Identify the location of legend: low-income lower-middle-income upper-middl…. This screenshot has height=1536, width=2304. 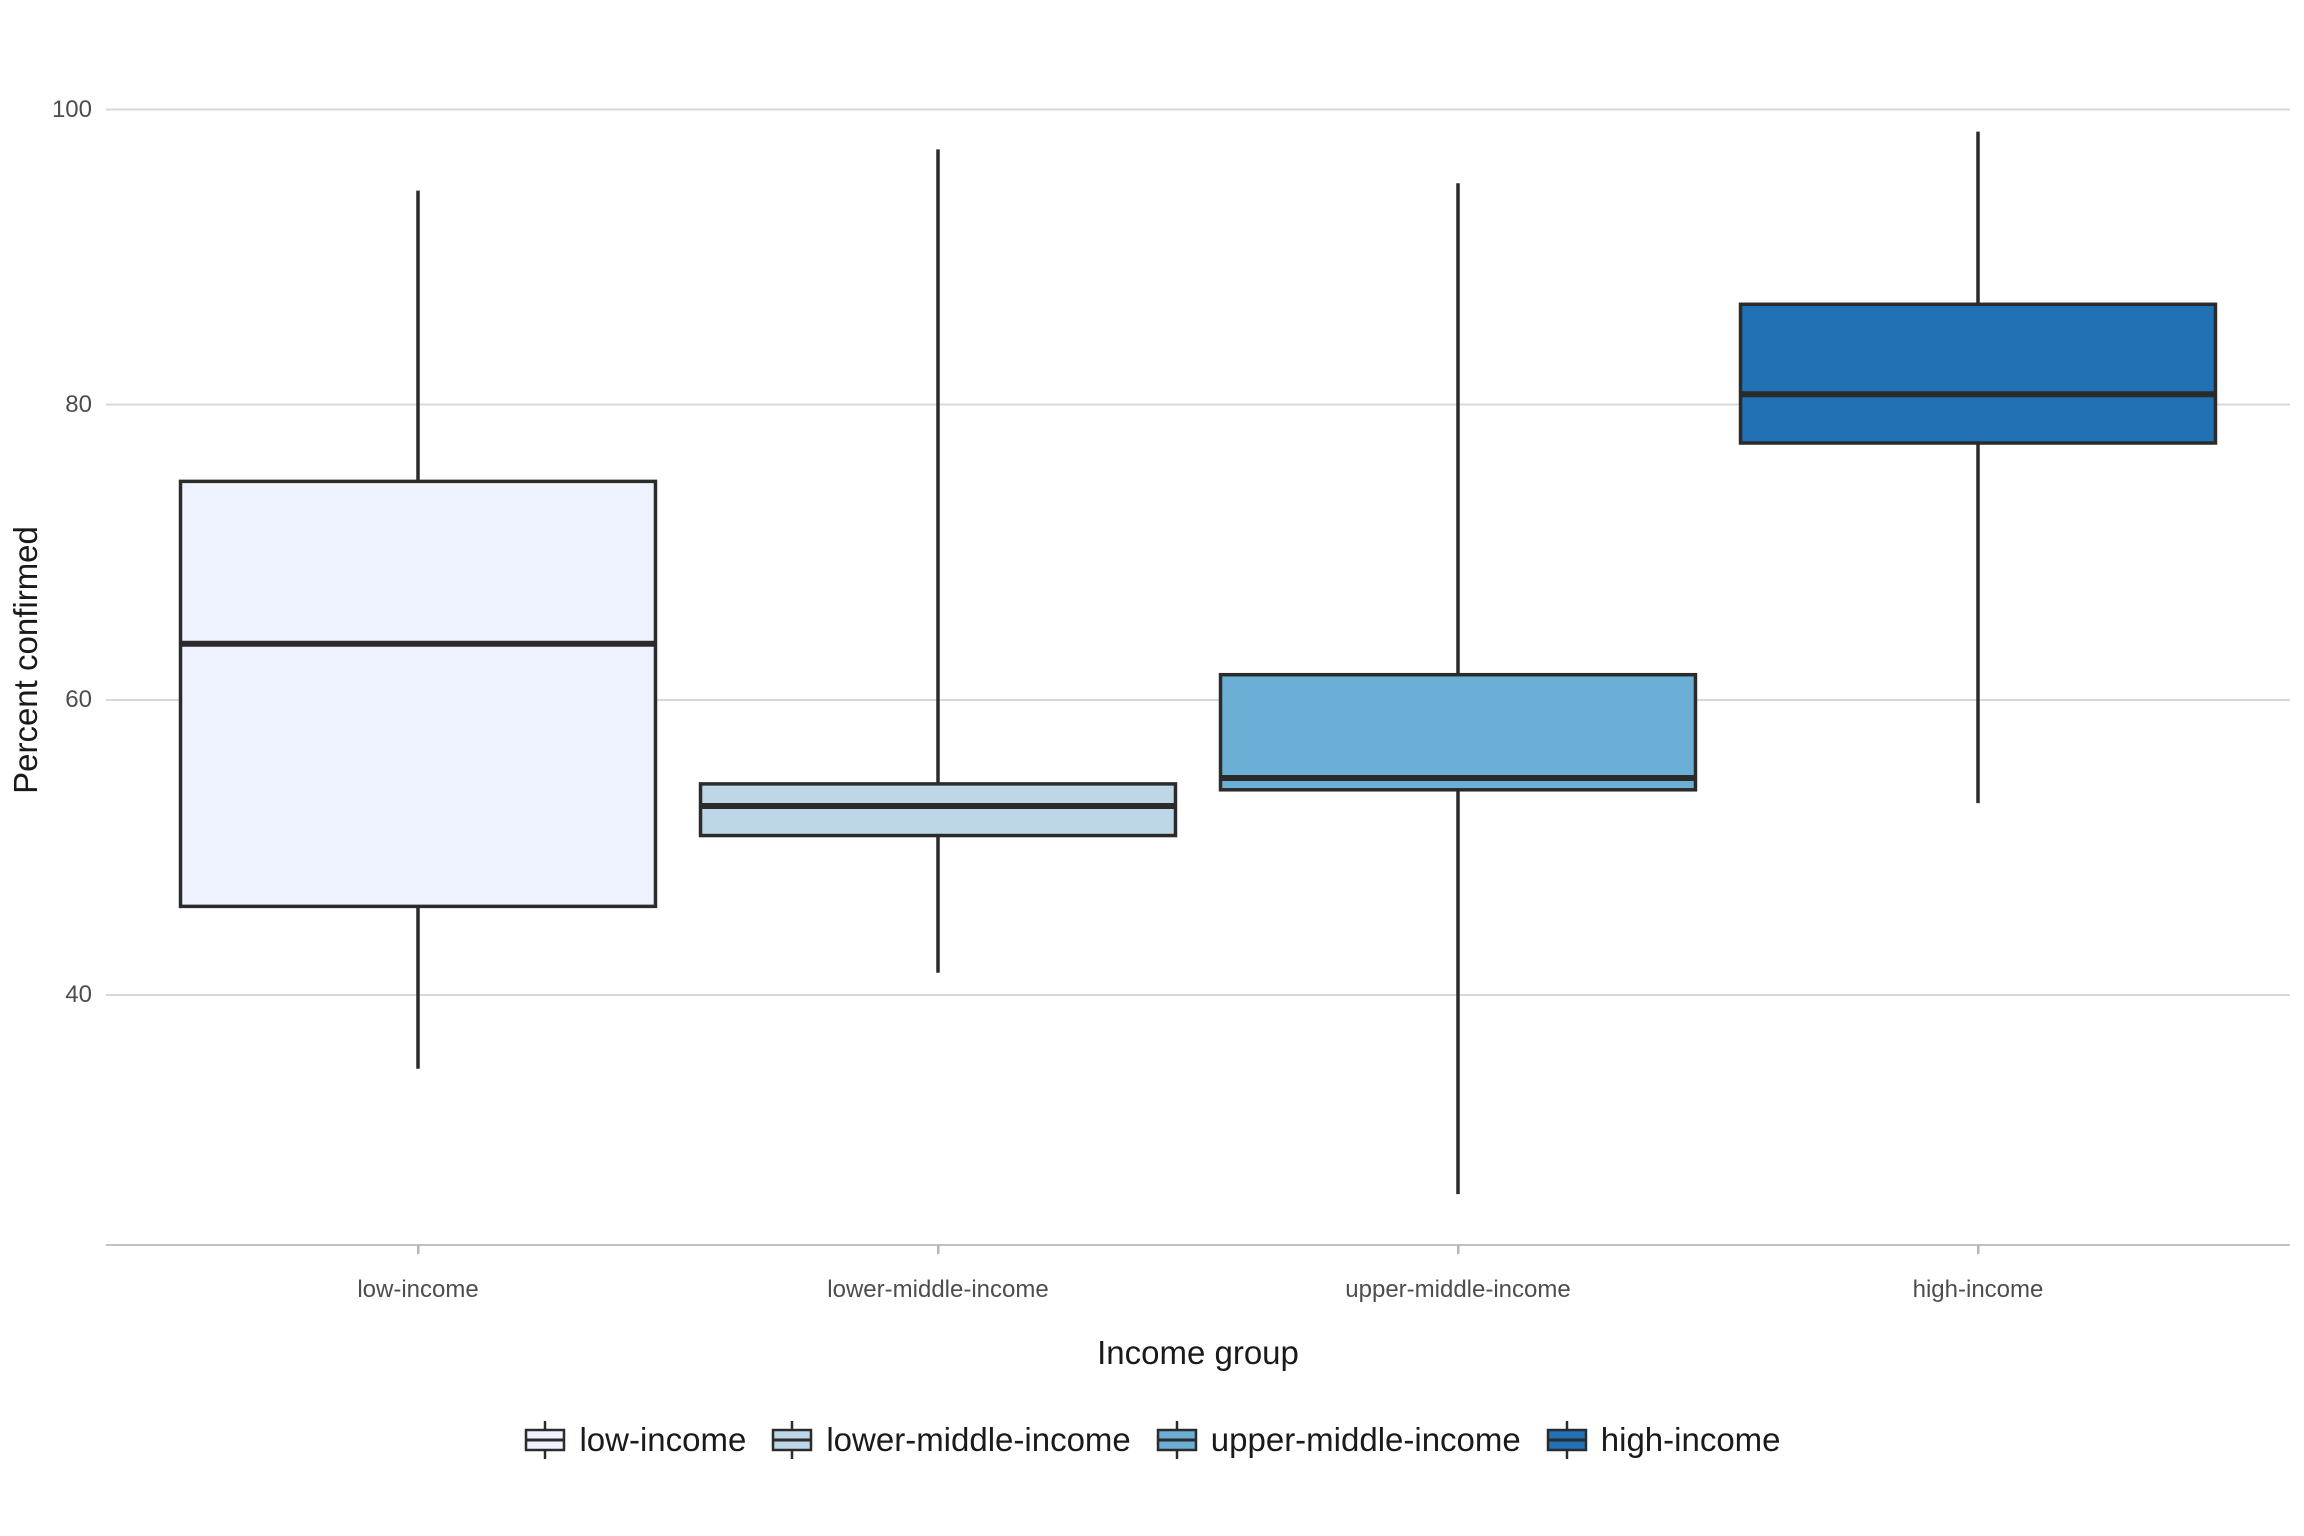
(1152, 1440).